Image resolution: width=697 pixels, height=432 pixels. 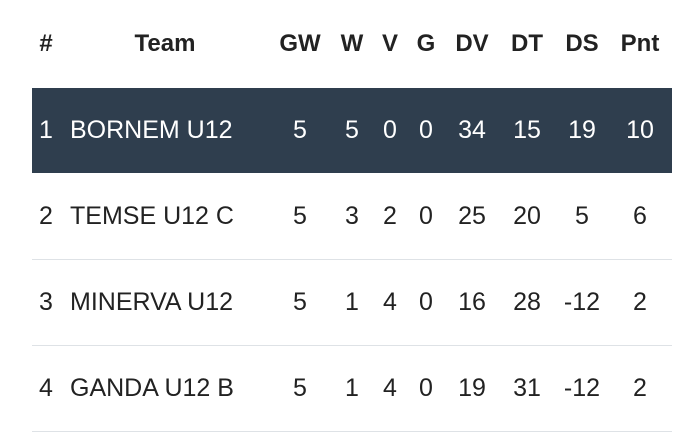 I want to click on rank: 2, so click(x=46, y=216).